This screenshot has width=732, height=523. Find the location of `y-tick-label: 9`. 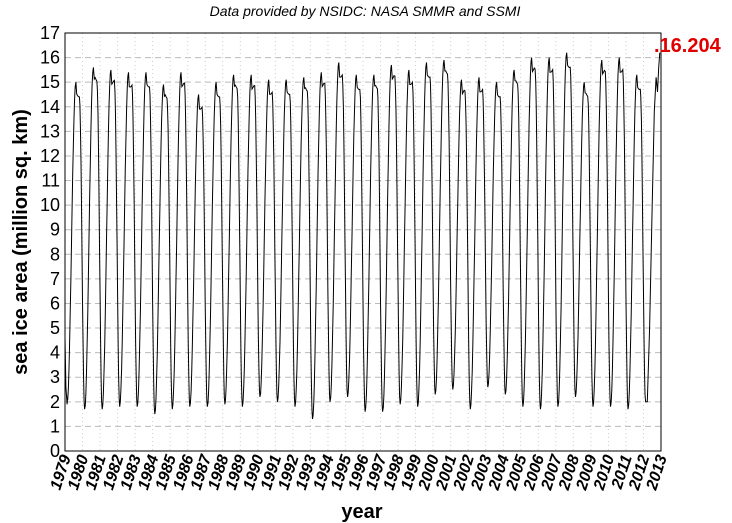

y-tick-label: 9 is located at coordinates (55, 230).